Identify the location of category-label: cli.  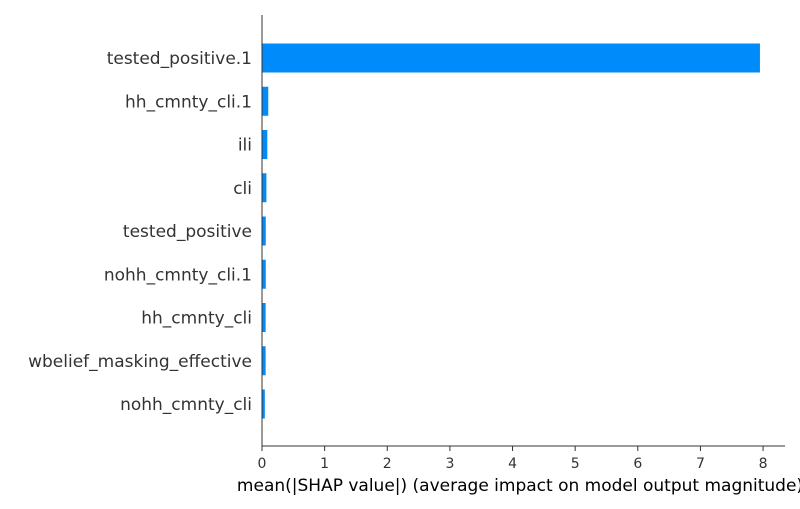
(242, 189).